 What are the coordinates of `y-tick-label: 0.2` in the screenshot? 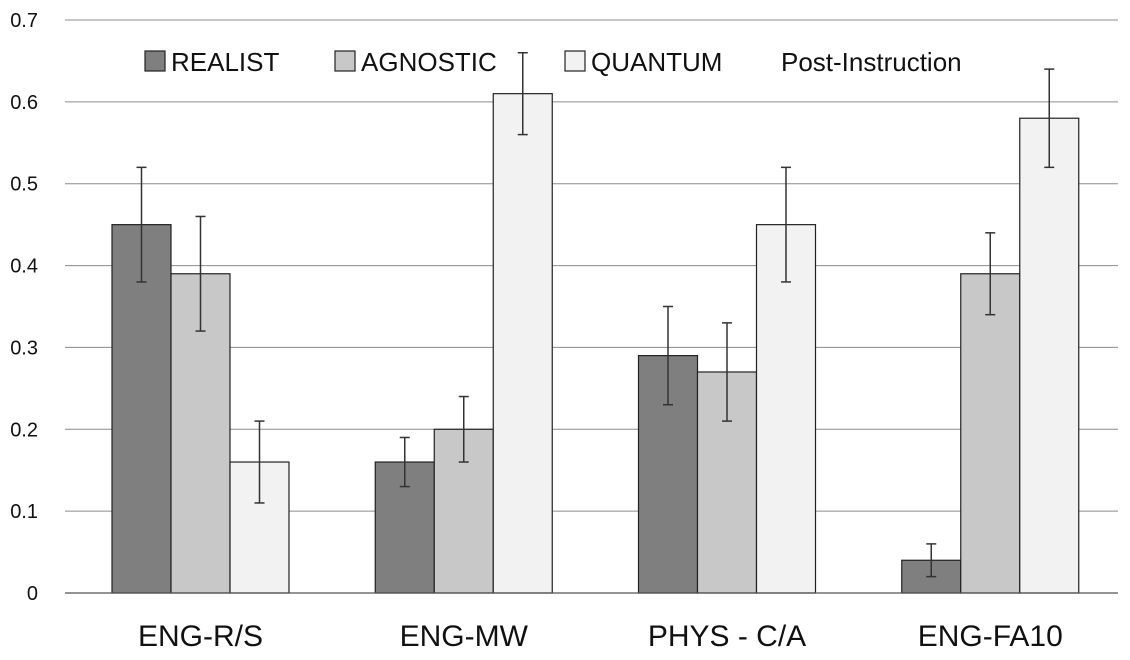 It's located at (24, 430).